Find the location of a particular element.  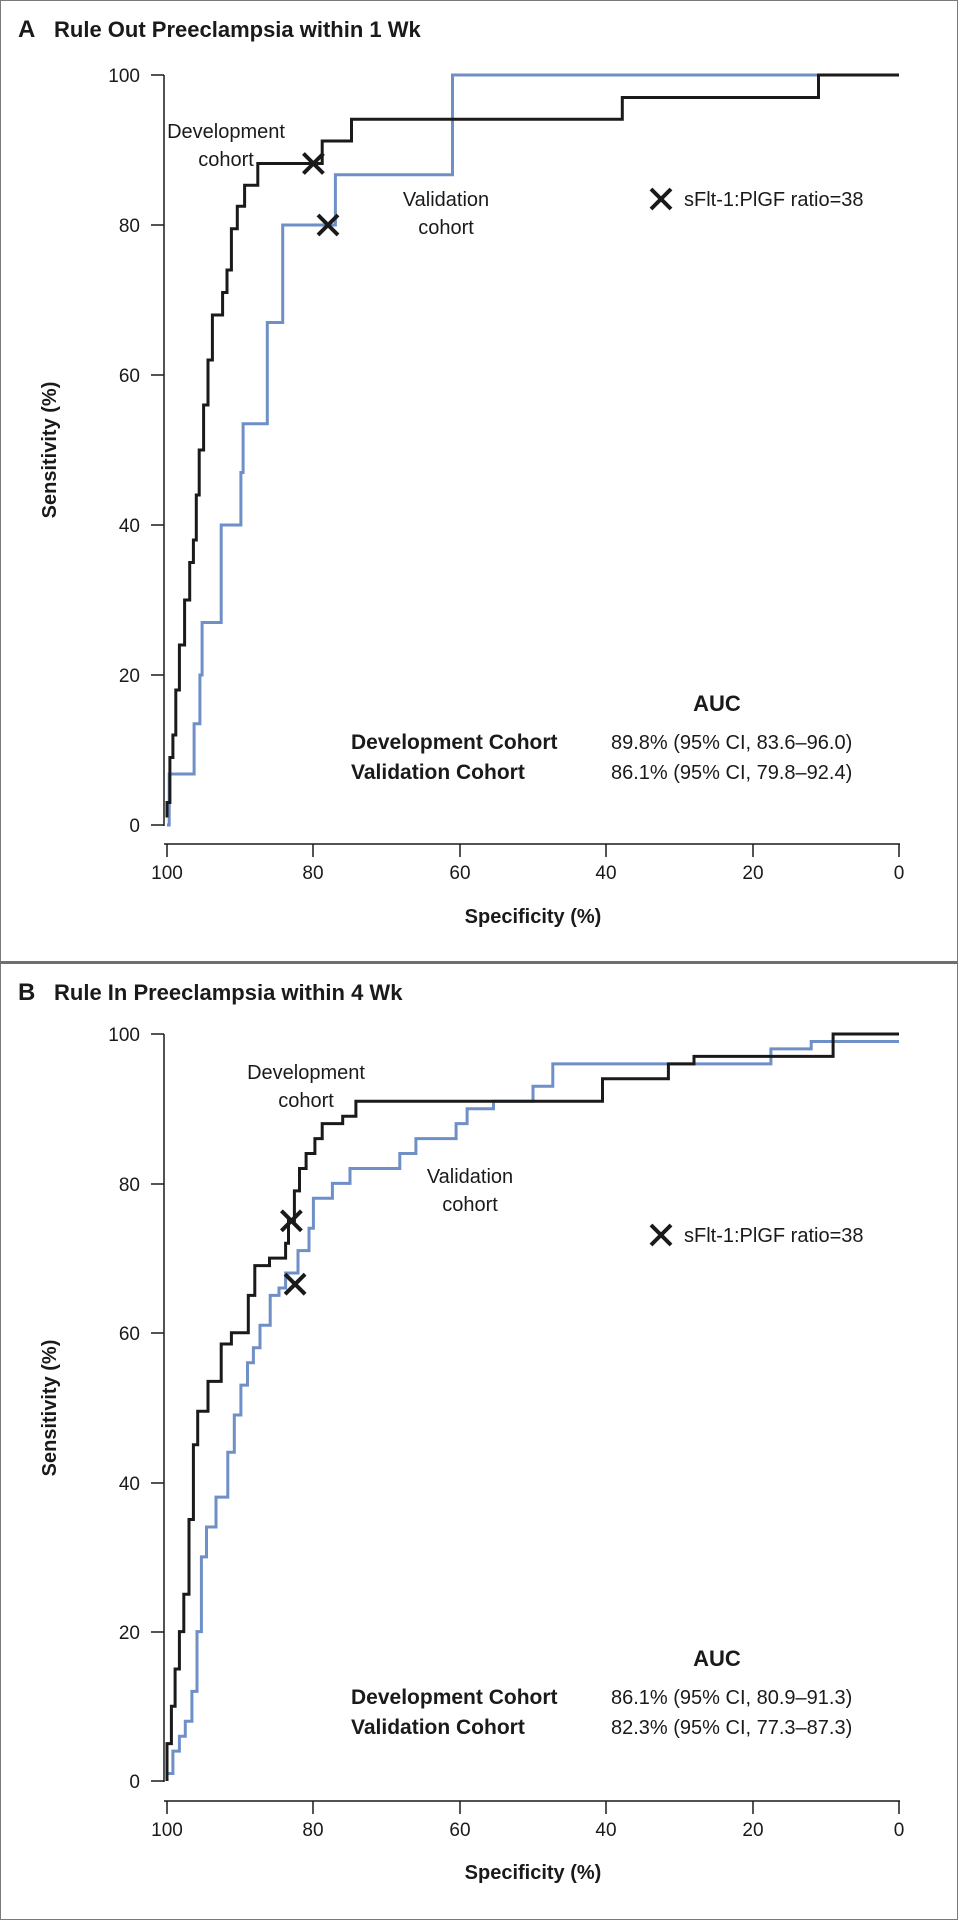

panel-title: Rule Out Preeclampsia within 1 Wk is located at coordinates (238, 29).